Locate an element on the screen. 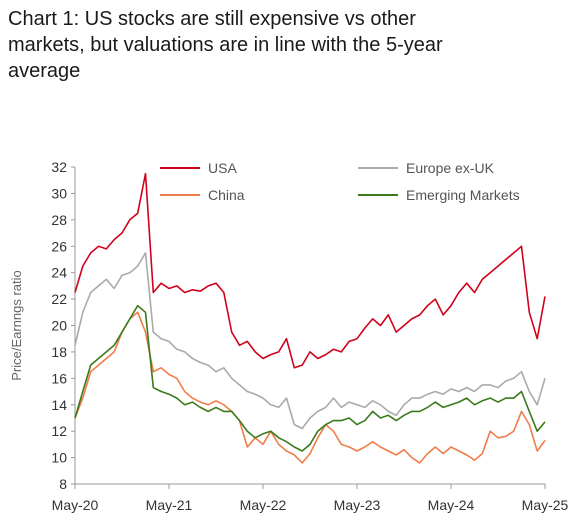  y-tick-label: 28 is located at coordinates (59, 220).